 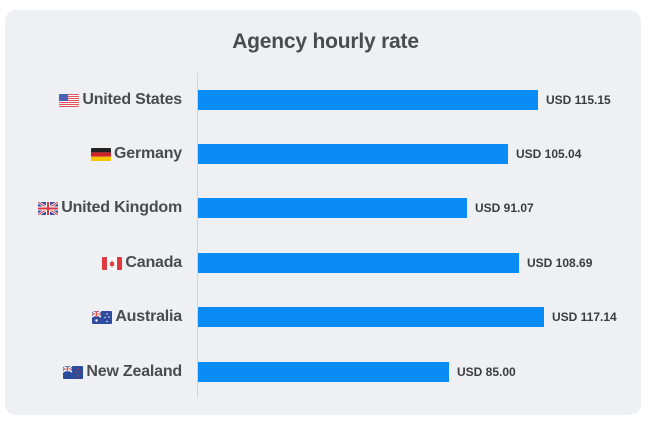 I want to click on bar-row: Australia USD 117.14, so click(x=325, y=317).